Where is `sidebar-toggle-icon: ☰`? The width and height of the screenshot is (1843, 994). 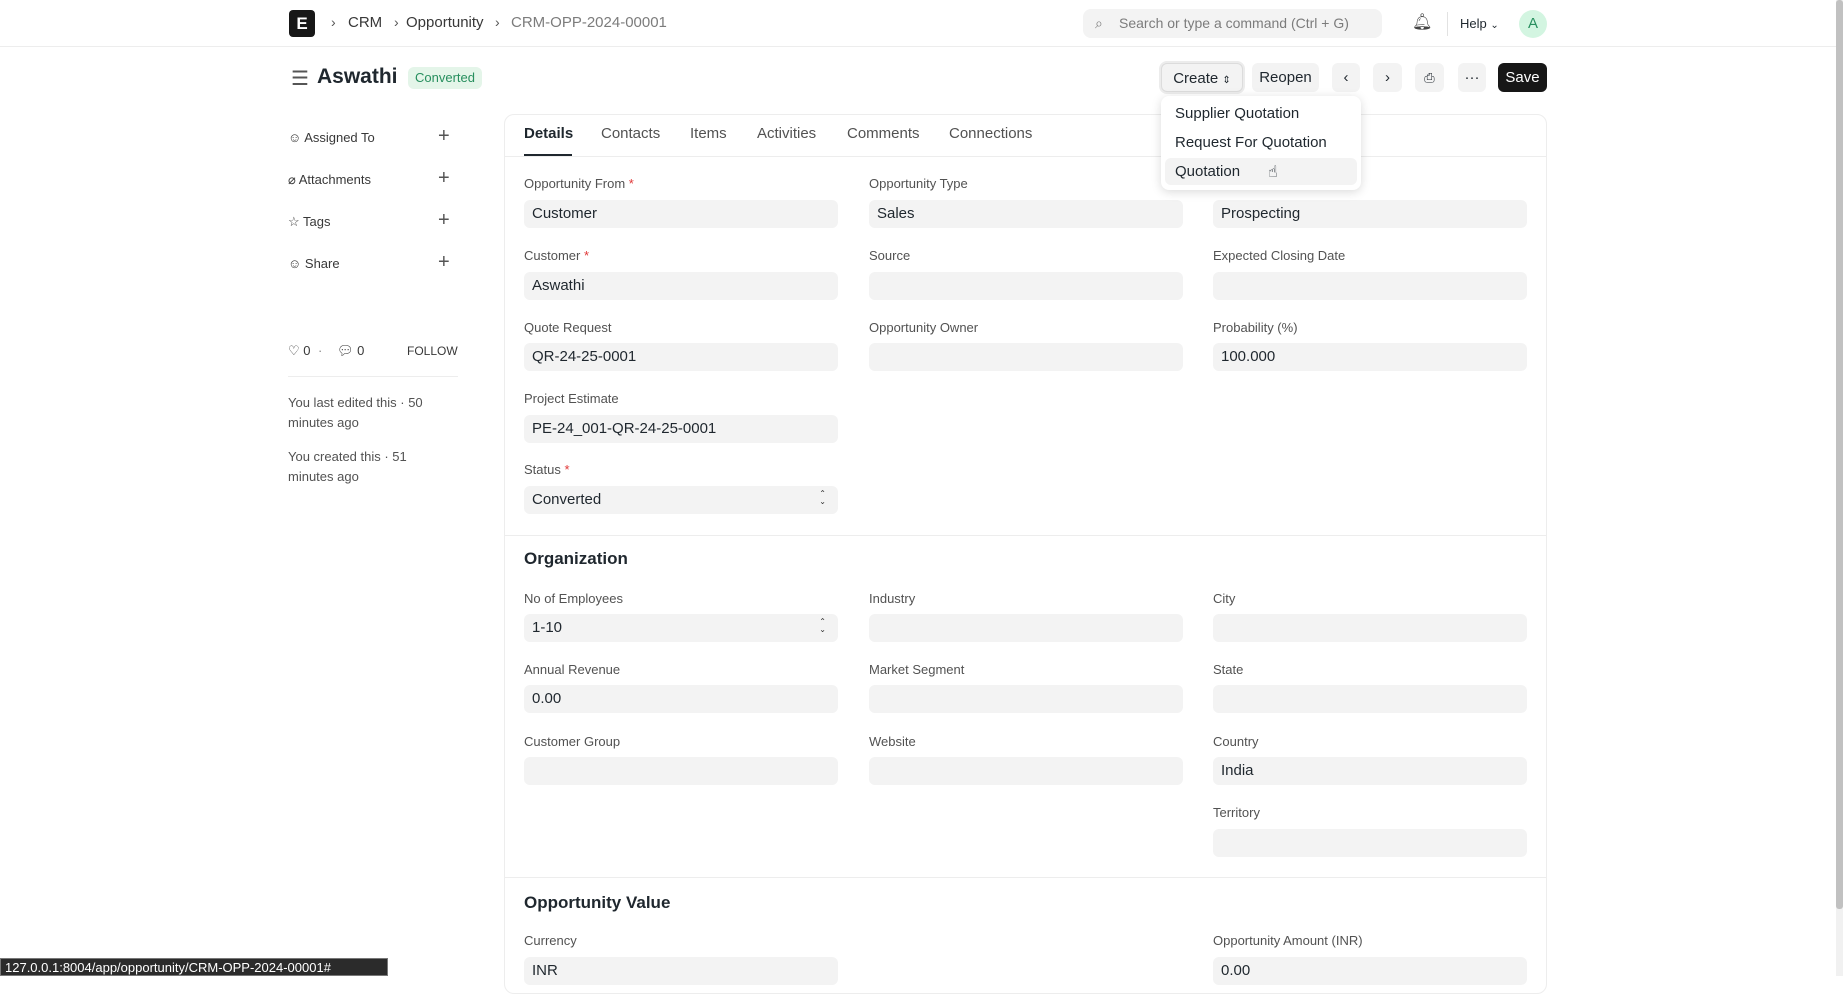
sidebar-toggle-icon: ☰ is located at coordinates (300, 79).